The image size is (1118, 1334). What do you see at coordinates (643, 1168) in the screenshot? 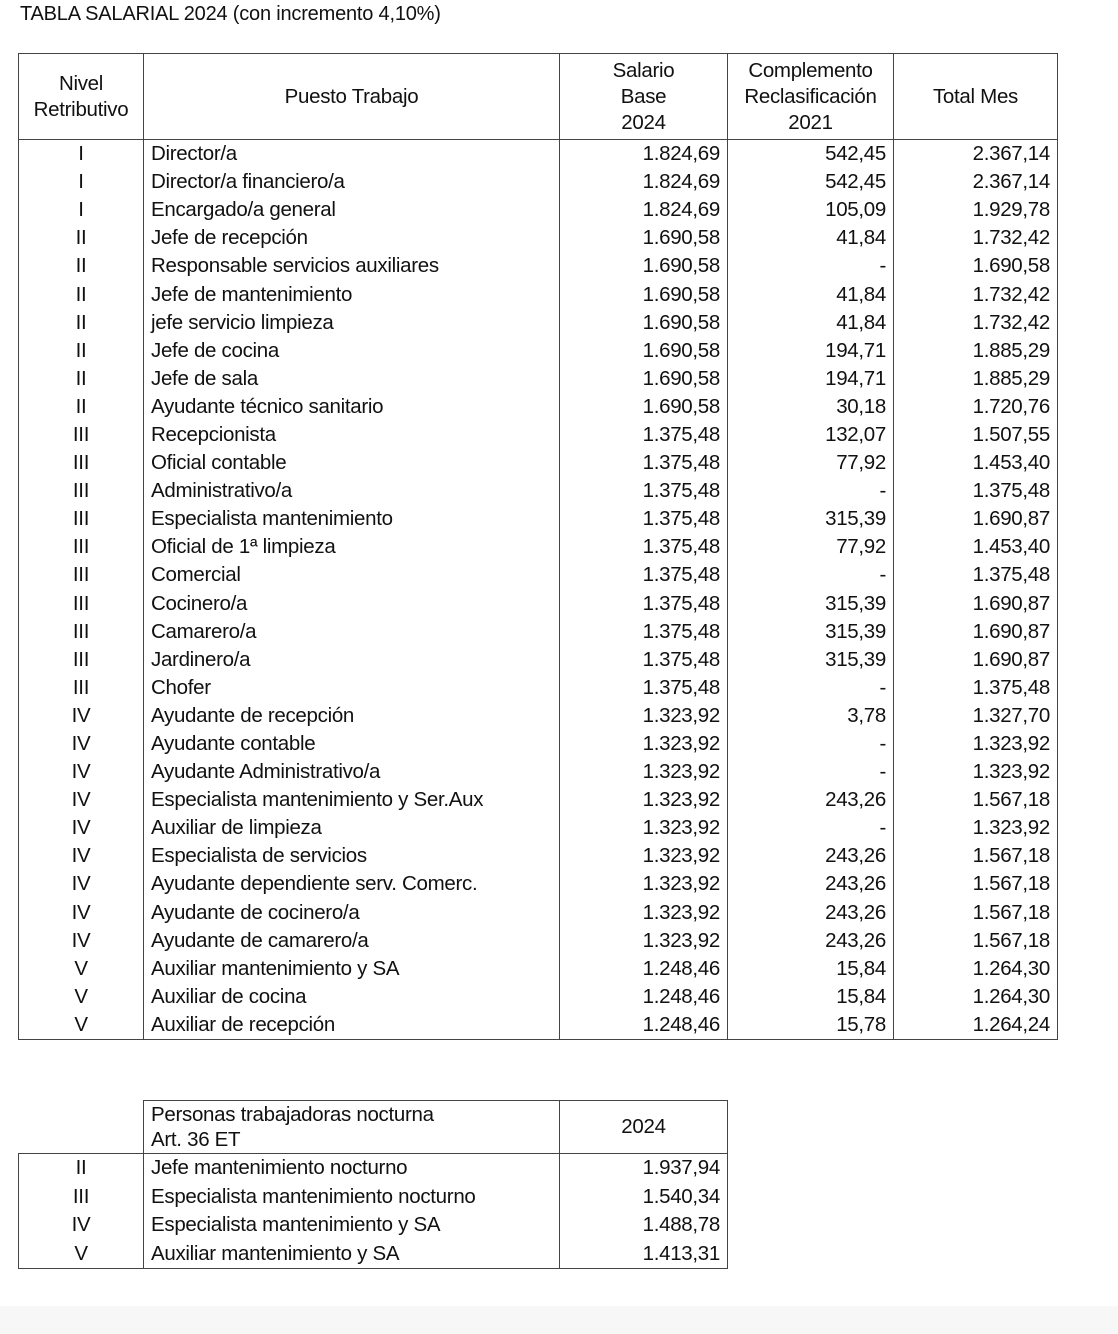
I see `cell-salario-2024: 1.937,94` at bounding box center [643, 1168].